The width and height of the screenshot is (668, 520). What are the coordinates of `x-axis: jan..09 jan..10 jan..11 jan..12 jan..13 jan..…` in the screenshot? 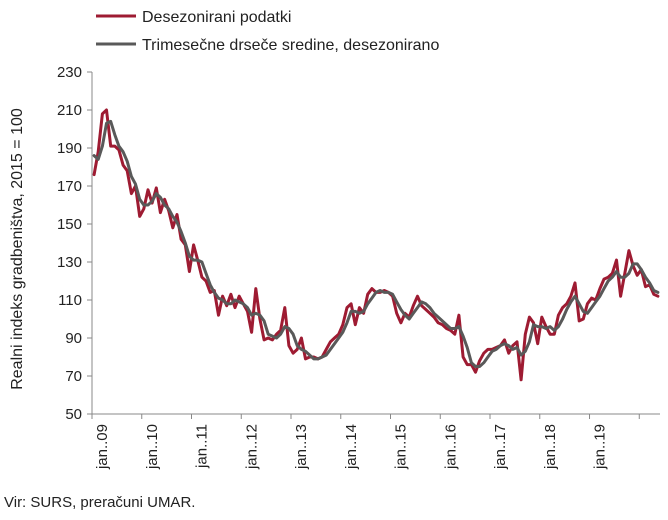 It's located at (365, 442).